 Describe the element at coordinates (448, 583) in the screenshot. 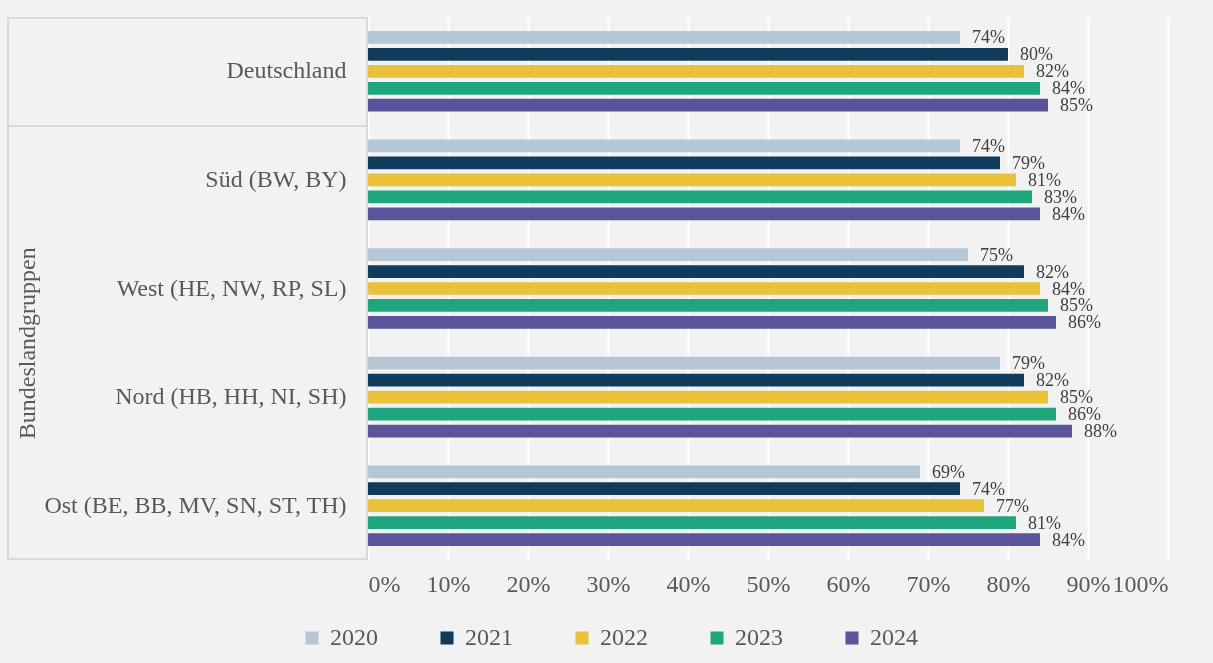

I see `x-tick-label: 10%` at that location.